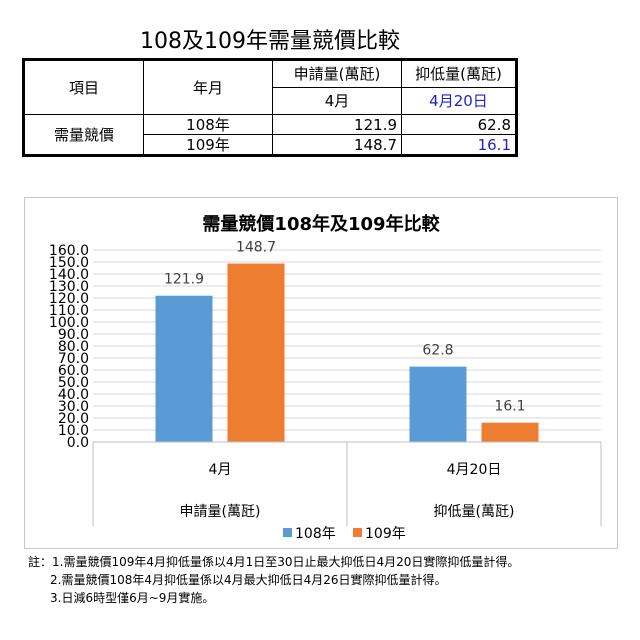 The width and height of the screenshot is (640, 640). What do you see at coordinates (73, 395) in the screenshot?
I see `y-tick-label: 40.0` at bounding box center [73, 395].